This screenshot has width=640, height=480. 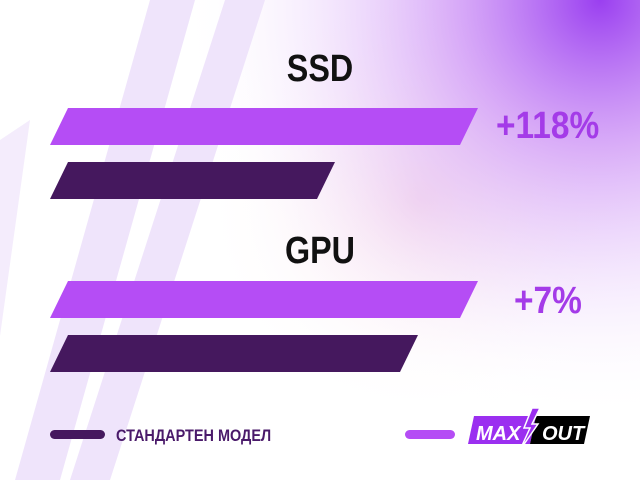 I want to click on svg-text: OUT, so click(x=564, y=434).